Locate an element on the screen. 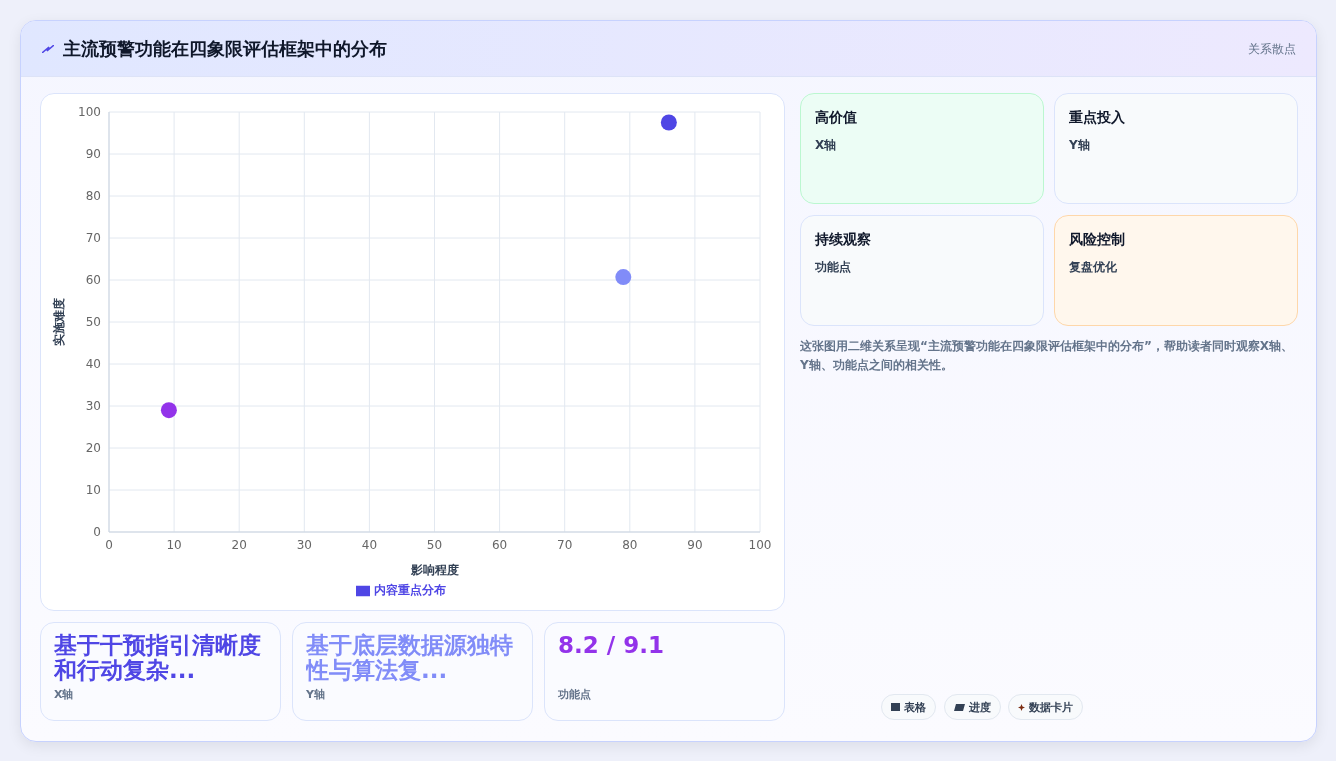 Image resolution: width=1336 pixels, height=761 pixels. y-tick-label: 10 is located at coordinates (93, 490).